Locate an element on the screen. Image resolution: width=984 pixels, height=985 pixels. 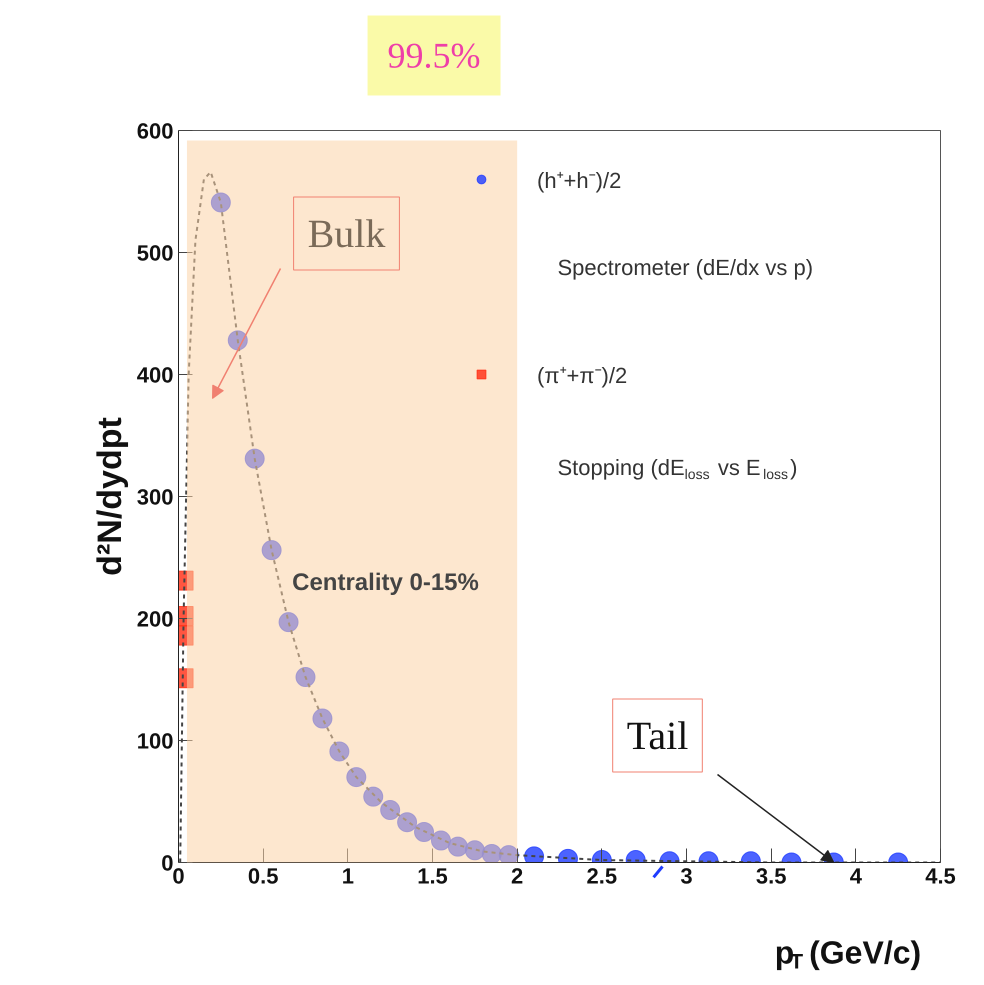
x-tick-label: 3 is located at coordinates (686, 876).